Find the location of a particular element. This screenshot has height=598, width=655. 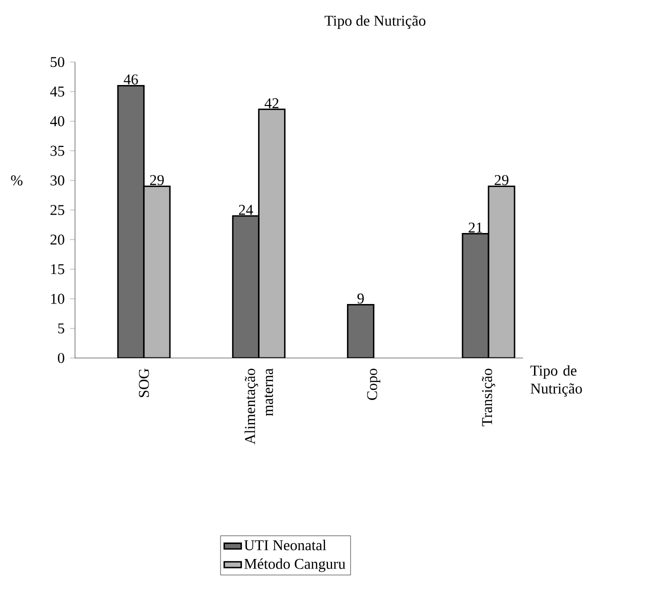

data-label: 24 is located at coordinates (246, 209).